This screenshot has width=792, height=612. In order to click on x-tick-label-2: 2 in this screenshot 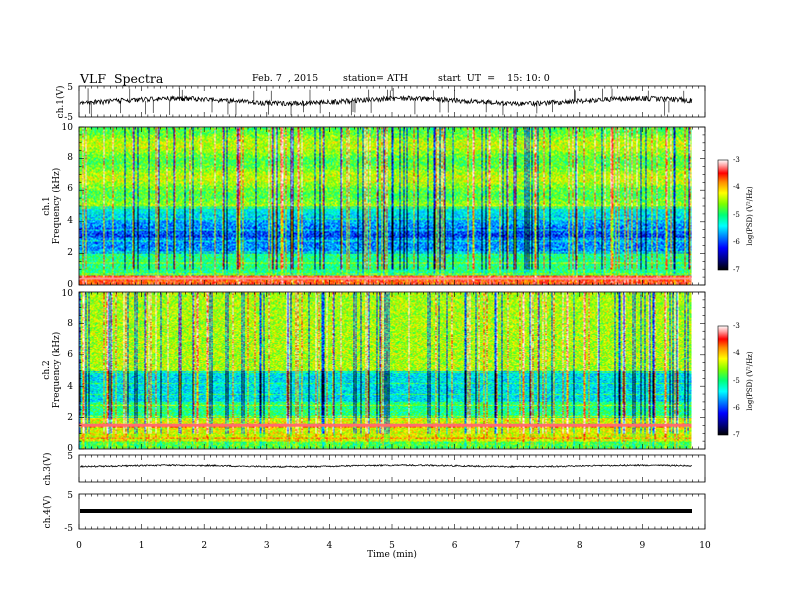, I will do `click(204, 546)`.